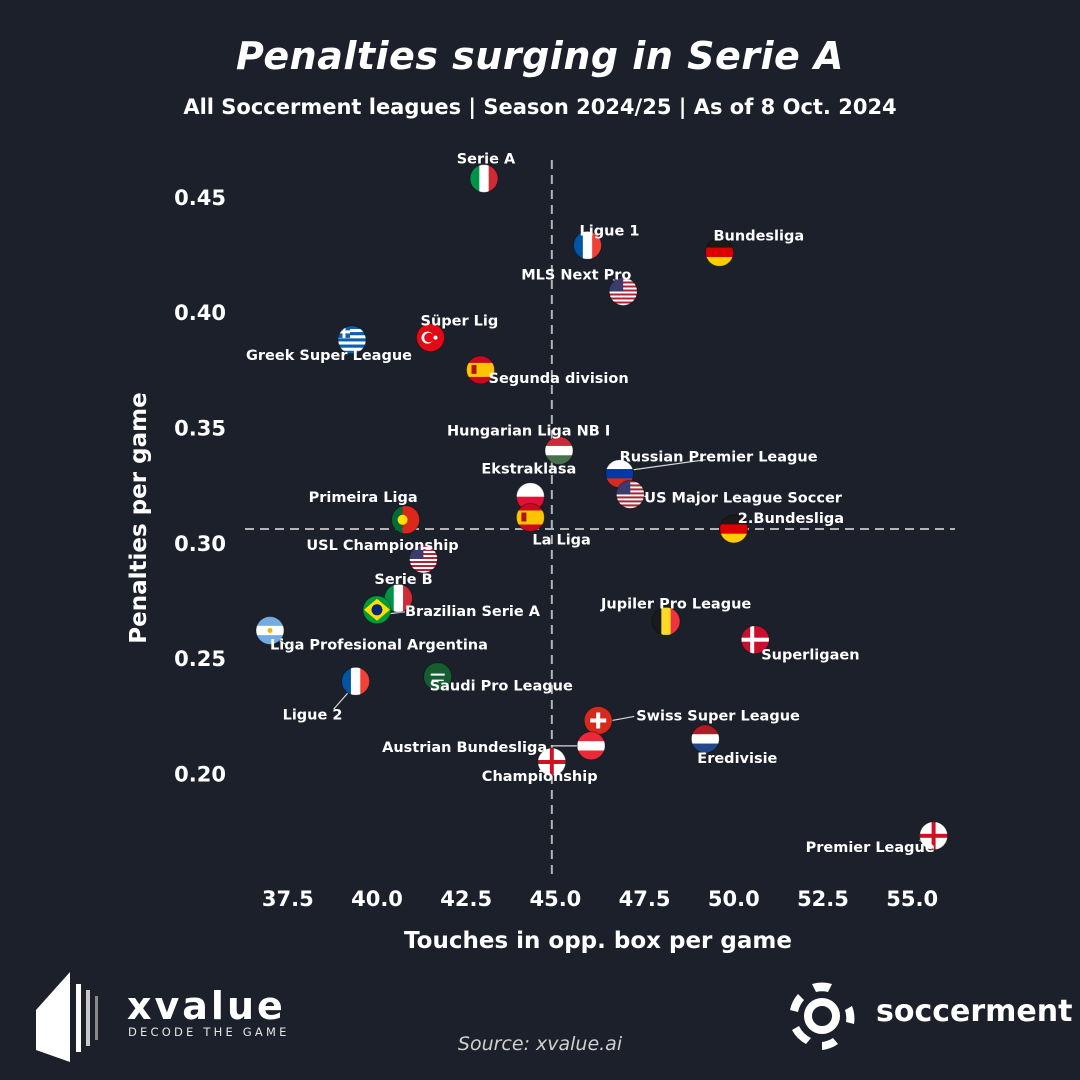 The image size is (1080, 1080). Describe the element at coordinates (200, 313) in the screenshot. I see `y-tick-label: 0.40` at that location.